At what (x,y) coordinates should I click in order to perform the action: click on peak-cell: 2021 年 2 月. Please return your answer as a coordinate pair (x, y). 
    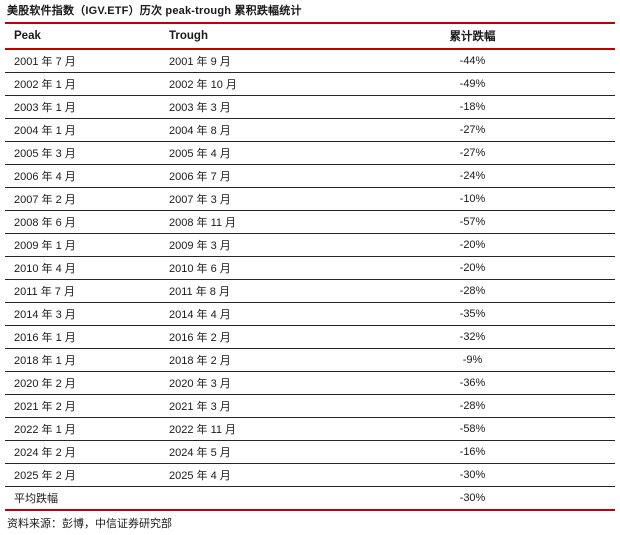
    Looking at the image, I should click on (87, 406).